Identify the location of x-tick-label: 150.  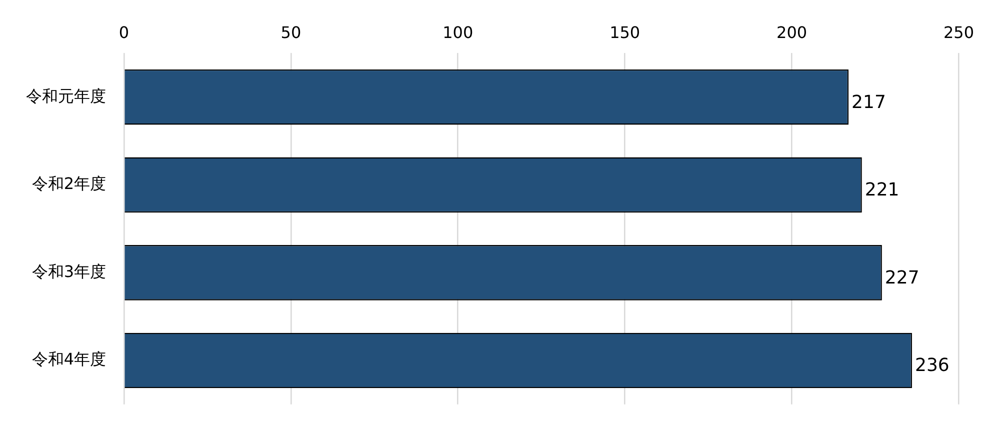
(625, 32).